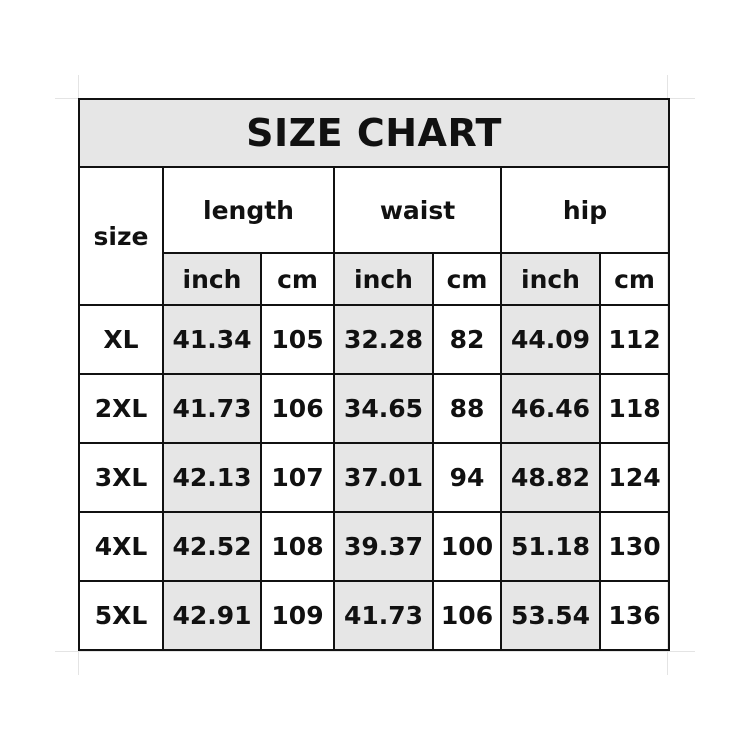 The width and height of the screenshot is (750, 750). Describe the element at coordinates (121, 615) in the screenshot. I see `size-cell: 5XL` at that location.